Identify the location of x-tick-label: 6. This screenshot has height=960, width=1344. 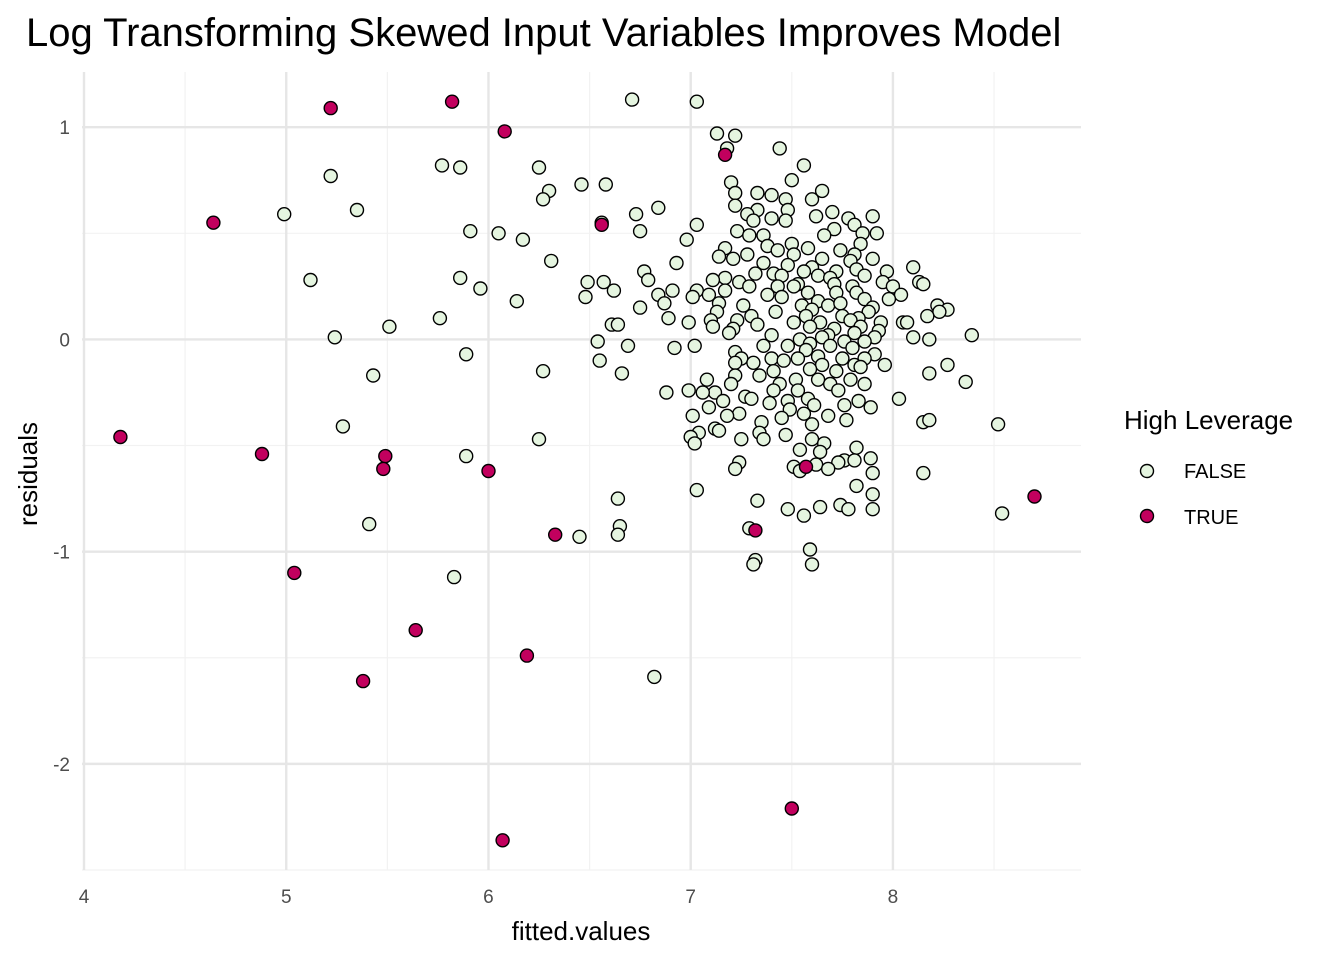
(488, 897).